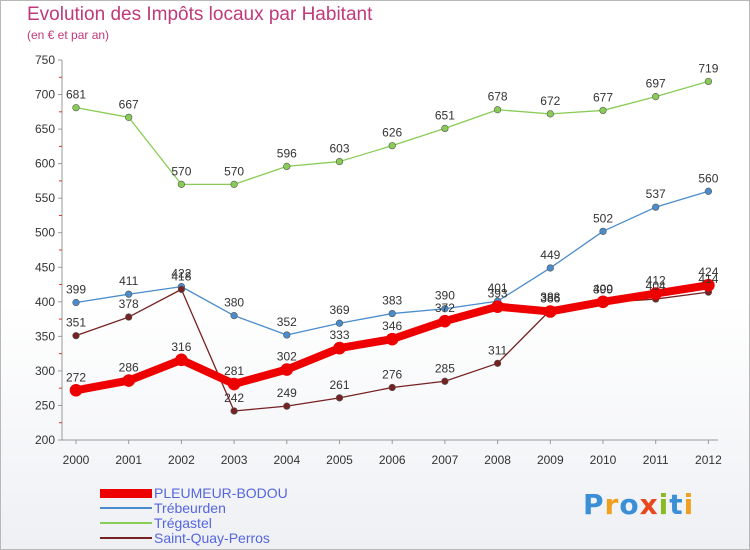 The image size is (750, 550). I want to click on data-label: 400, so click(603, 289).